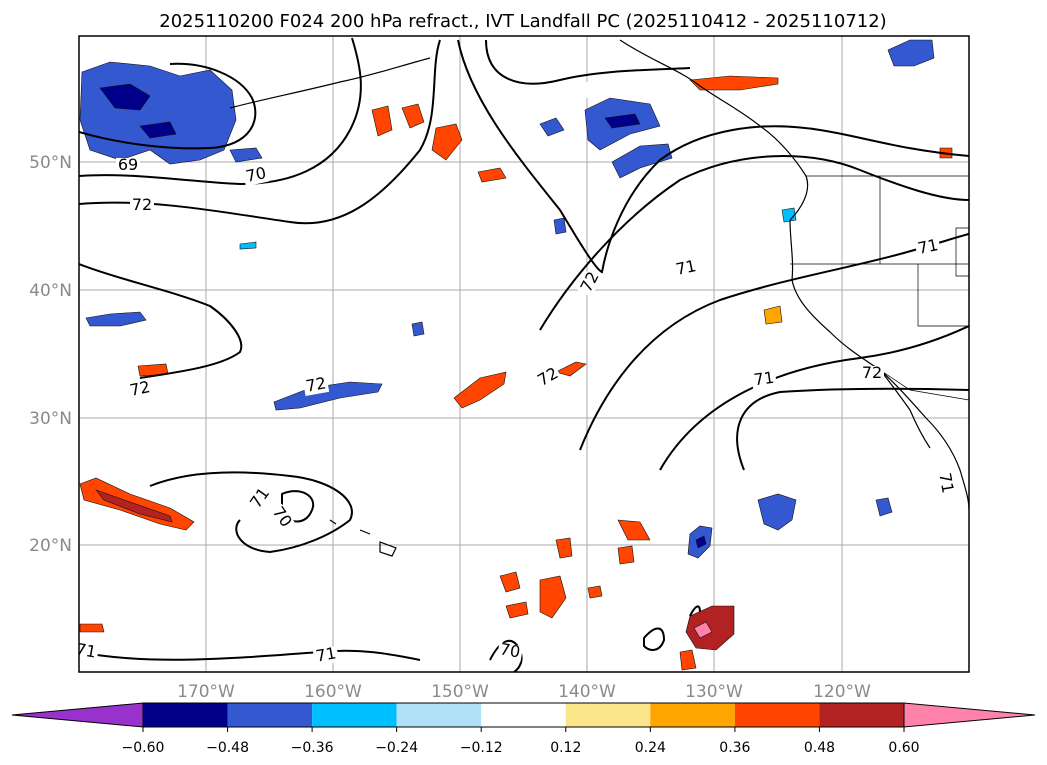 Image resolution: width=1047 pixels, height=765 pixels. What do you see at coordinates (50, 419) in the screenshot?
I see `latitude-label: 30°N` at bounding box center [50, 419].